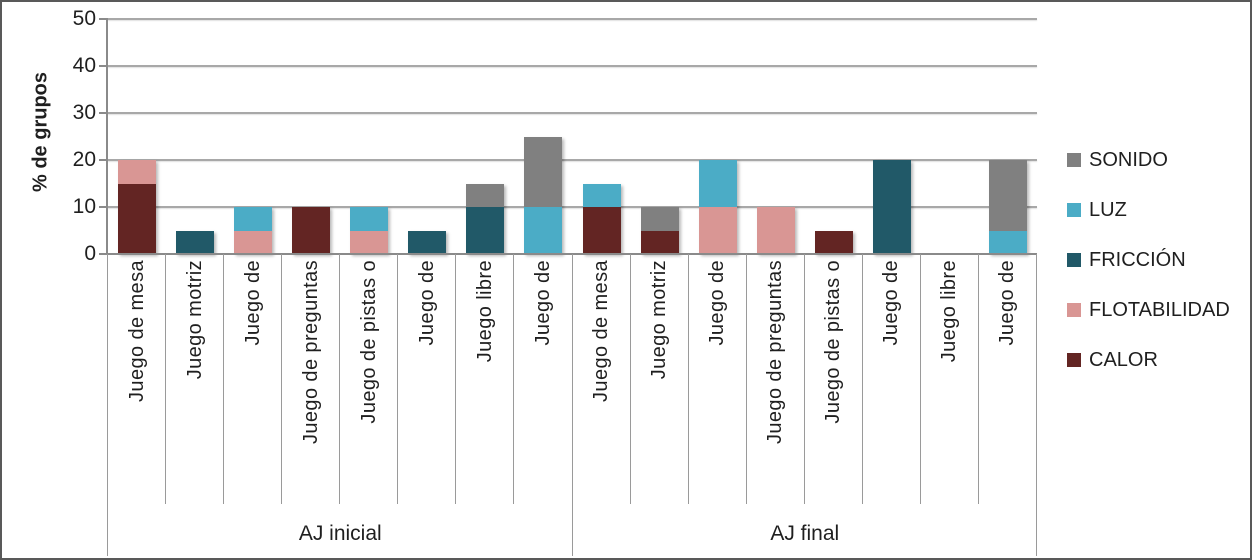  Describe the element at coordinates (1137, 259) in the screenshot. I see `legend-label: FRICCIÓN` at that location.